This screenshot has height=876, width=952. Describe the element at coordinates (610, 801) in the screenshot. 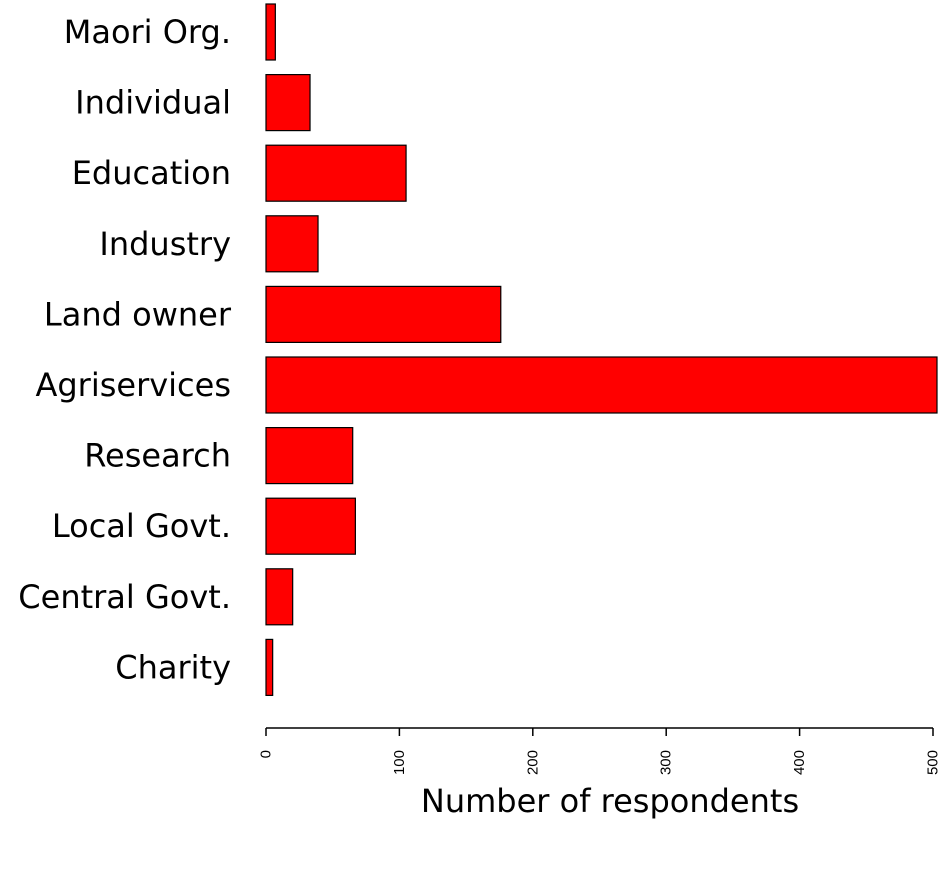

I see `x-axis-title: Number of respondents` at that location.